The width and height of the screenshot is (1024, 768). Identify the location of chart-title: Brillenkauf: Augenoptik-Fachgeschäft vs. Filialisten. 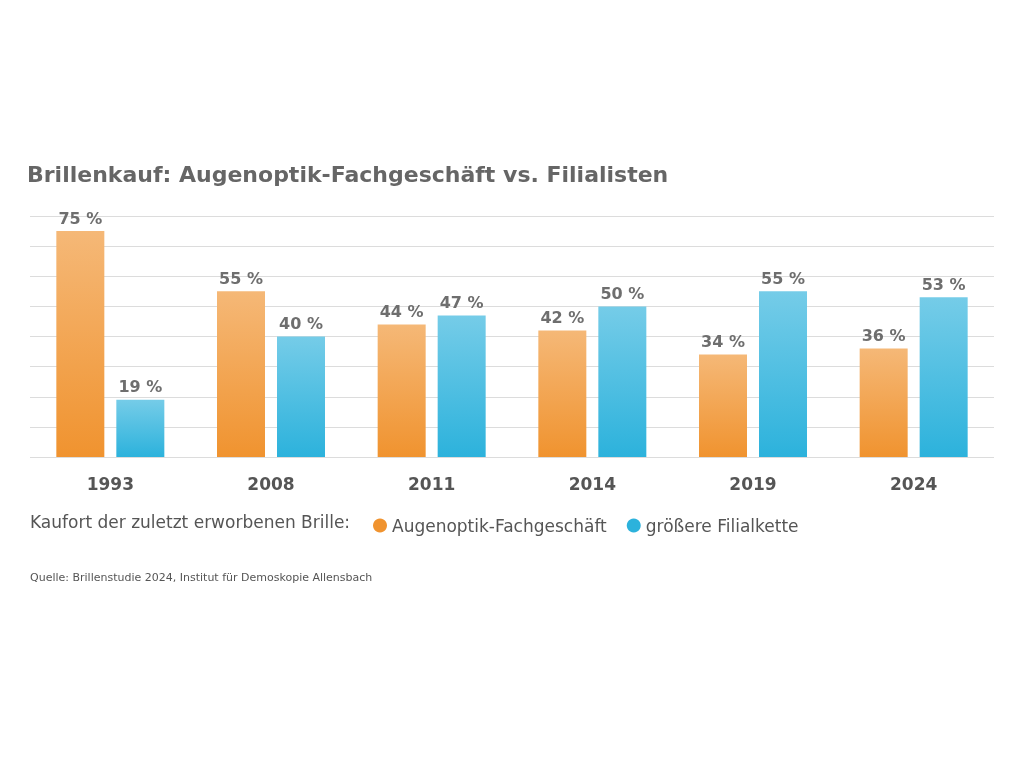
(348, 174).